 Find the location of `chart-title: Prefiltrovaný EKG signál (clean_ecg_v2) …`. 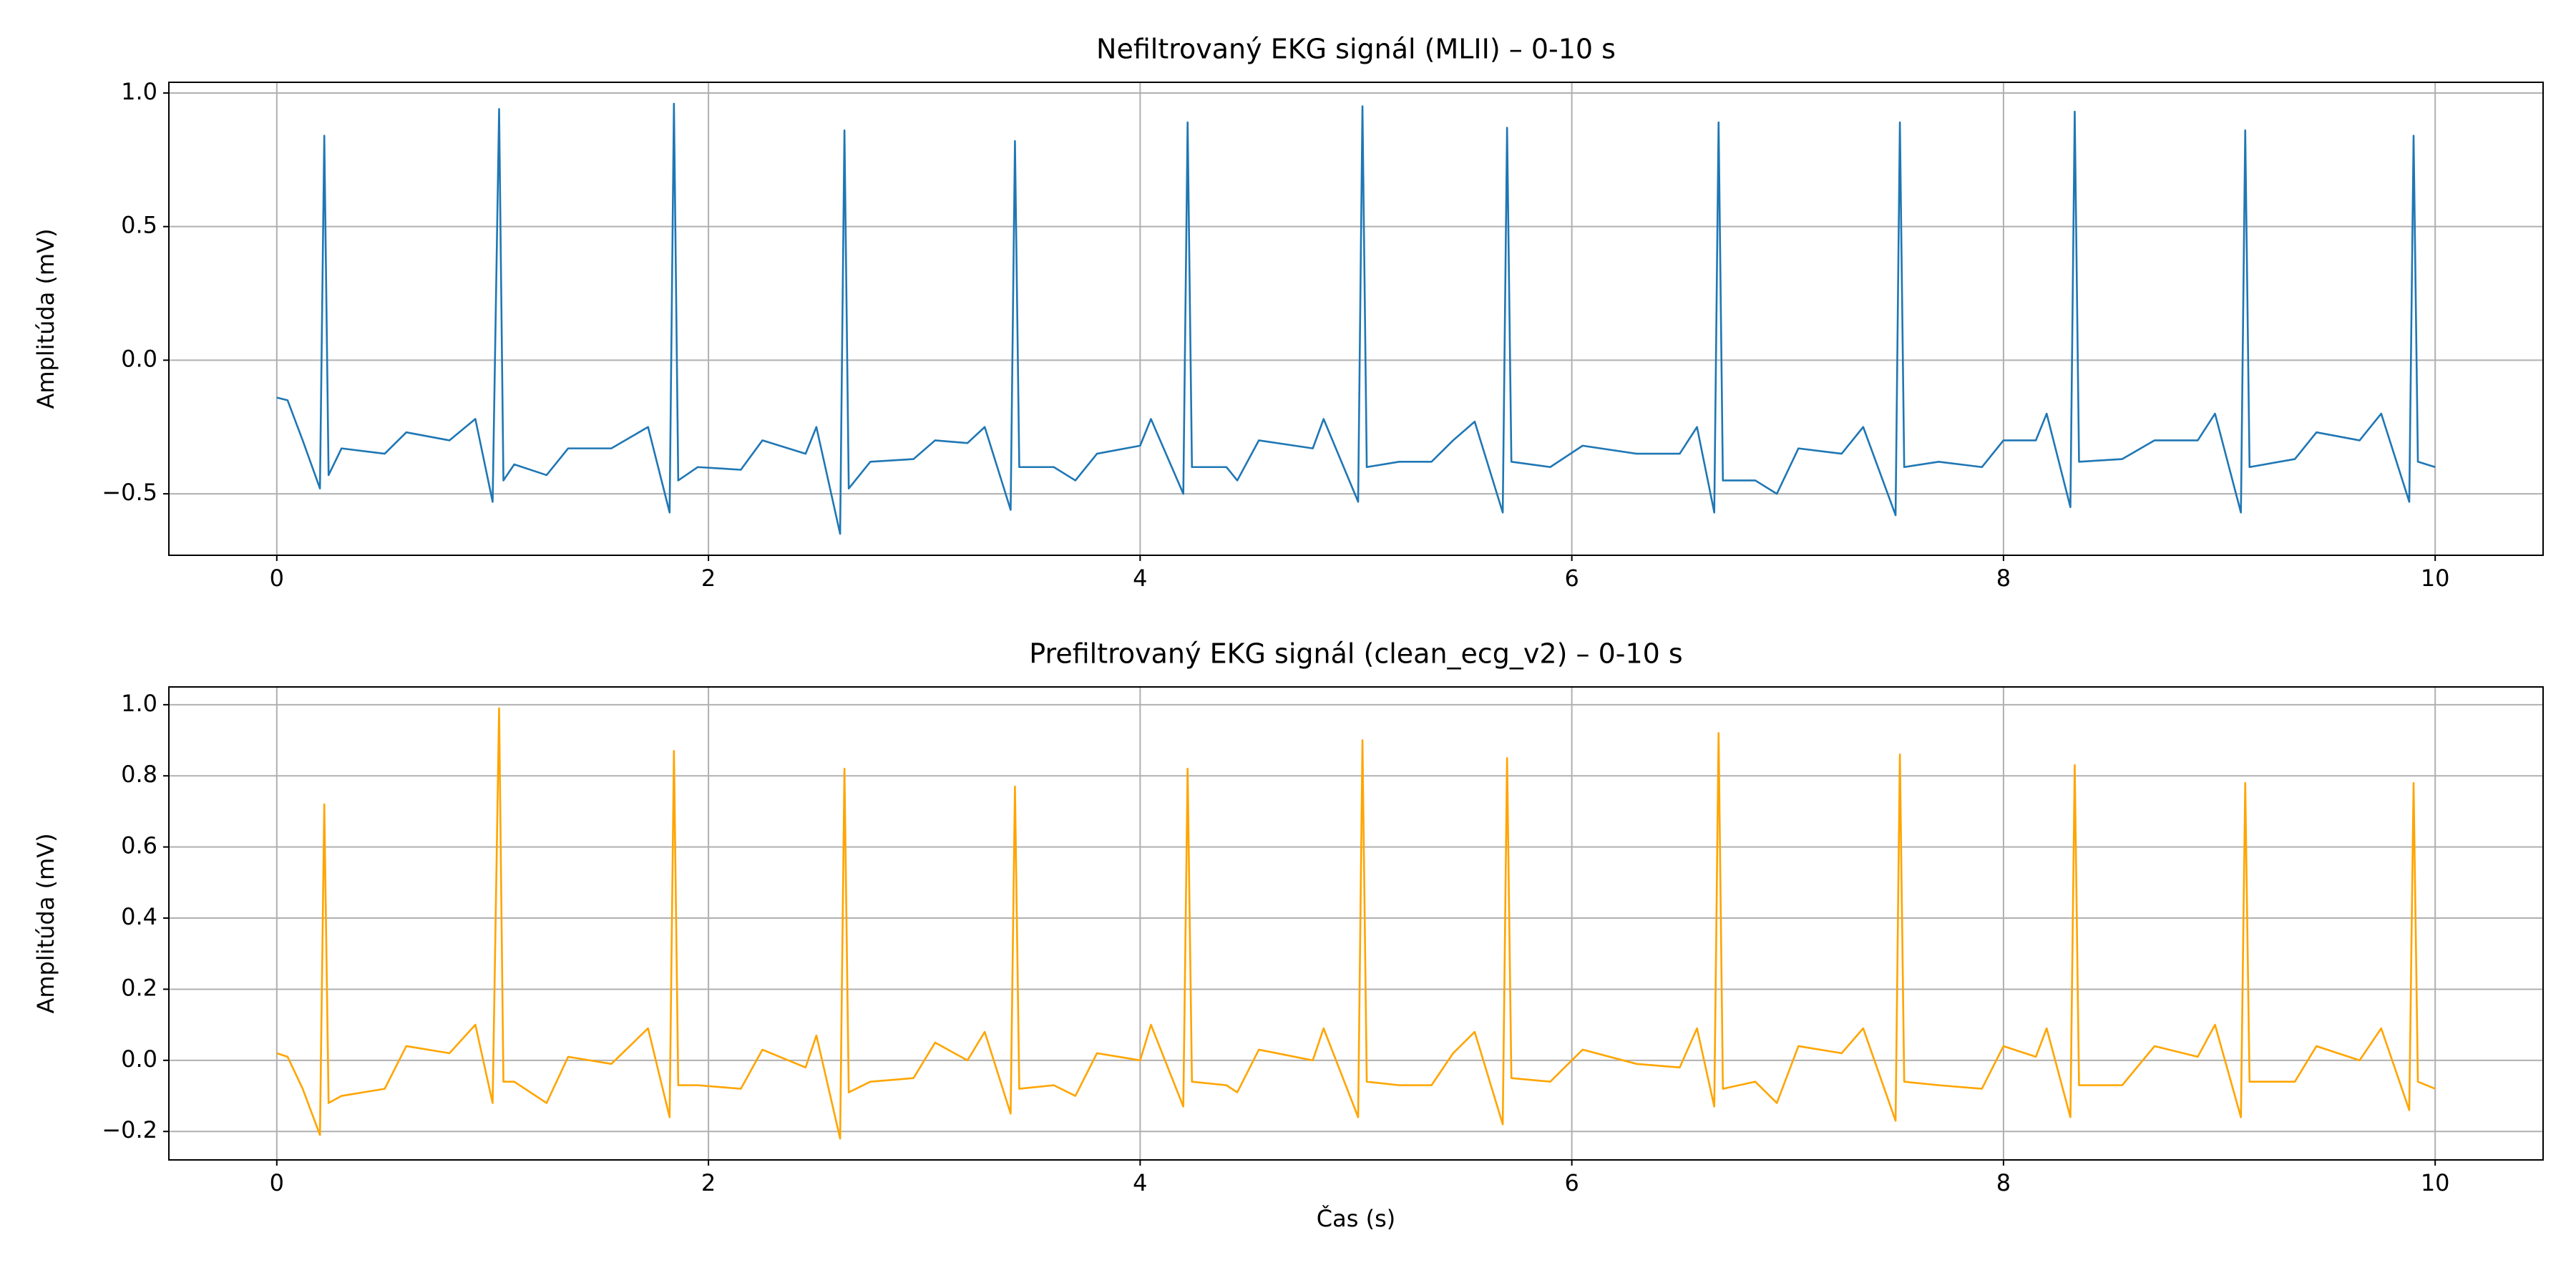

chart-title: Prefiltrovaný EKG signál (clean_ecg_v2) … is located at coordinates (1355, 654).